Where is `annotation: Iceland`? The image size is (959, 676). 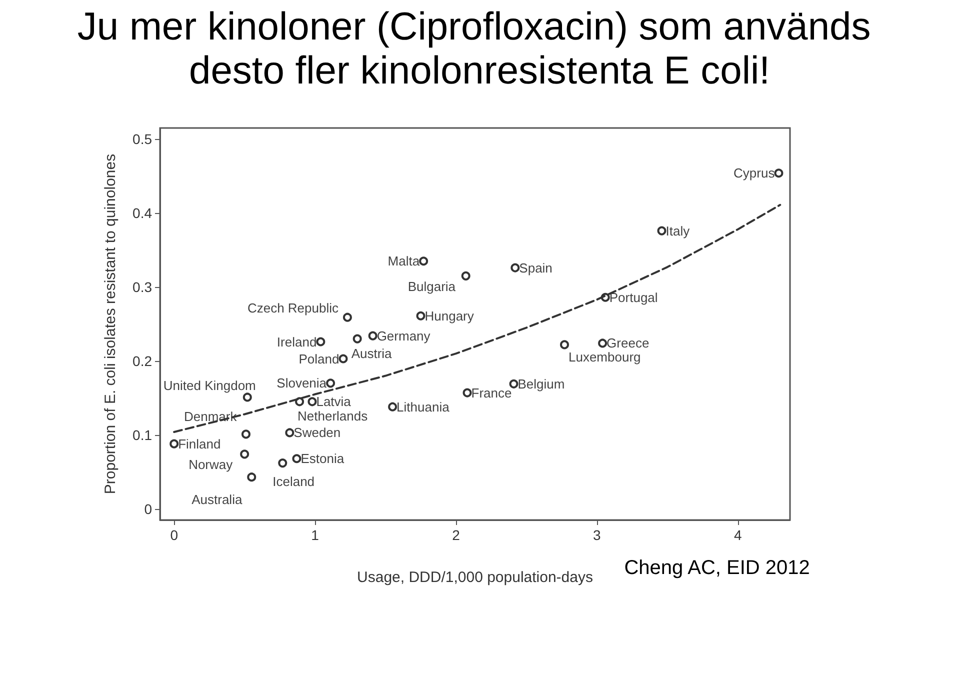
annotation: Iceland is located at coordinates (293, 482).